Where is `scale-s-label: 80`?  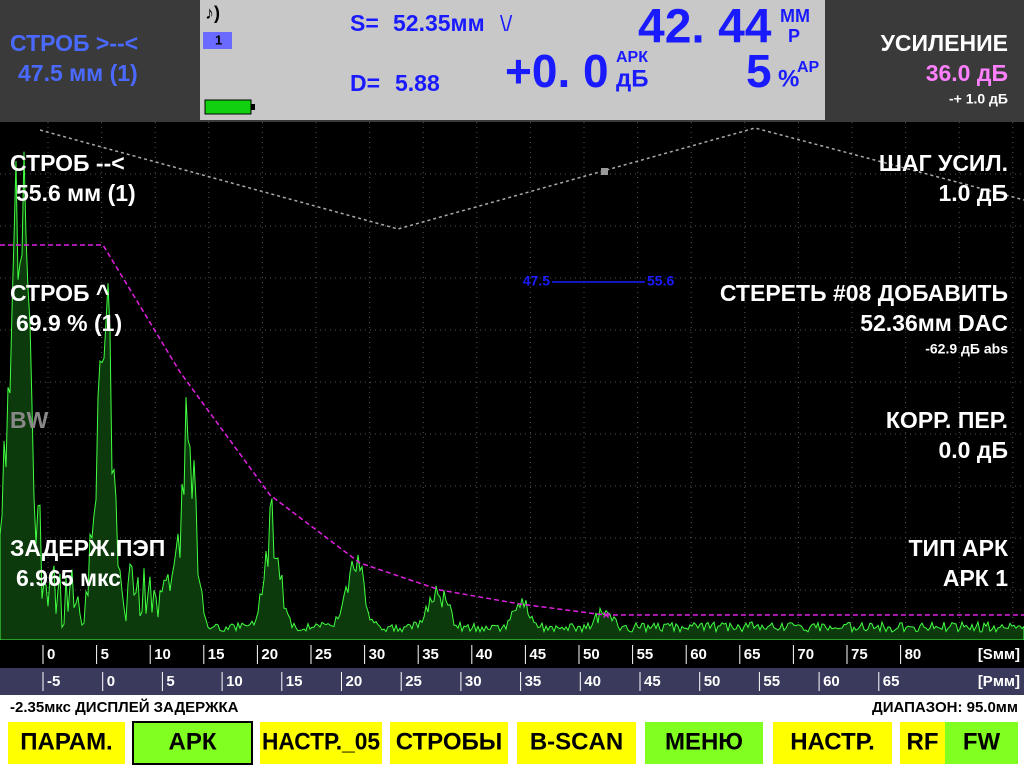 scale-s-label: 80 is located at coordinates (913, 654).